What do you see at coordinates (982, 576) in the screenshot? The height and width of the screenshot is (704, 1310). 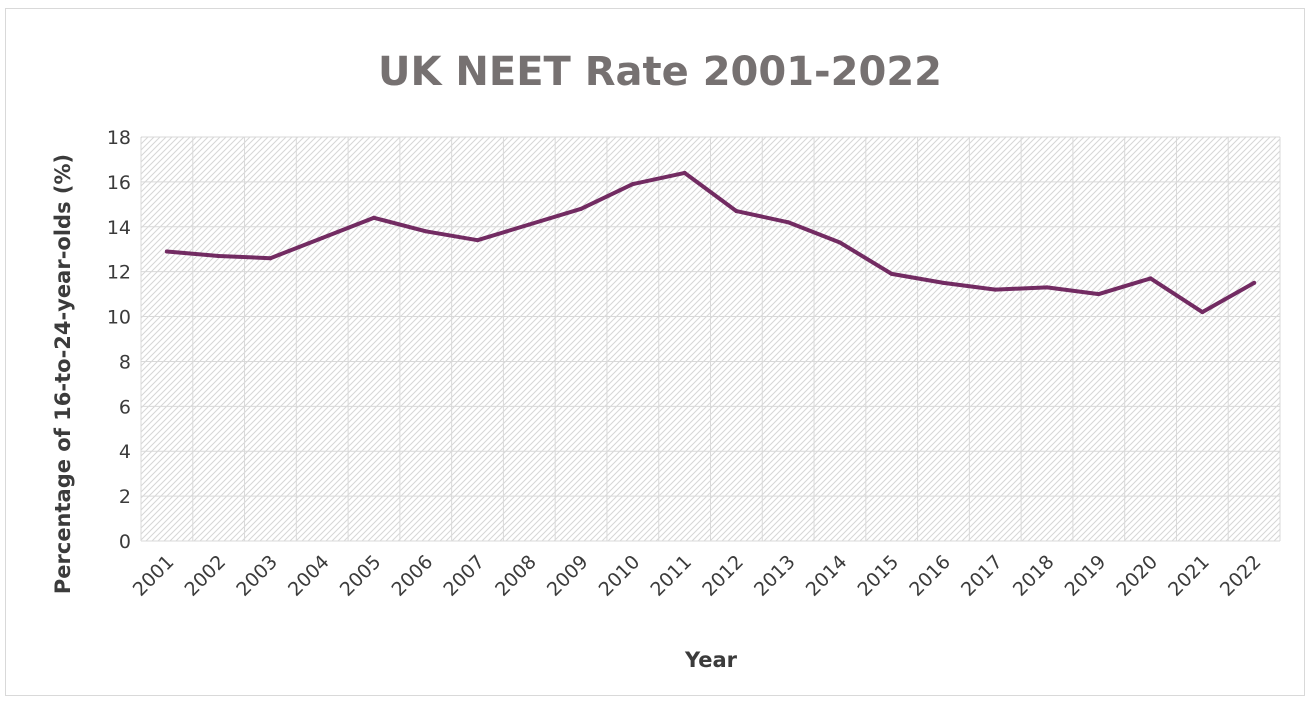 I see `x-tick-label: 2017` at bounding box center [982, 576].